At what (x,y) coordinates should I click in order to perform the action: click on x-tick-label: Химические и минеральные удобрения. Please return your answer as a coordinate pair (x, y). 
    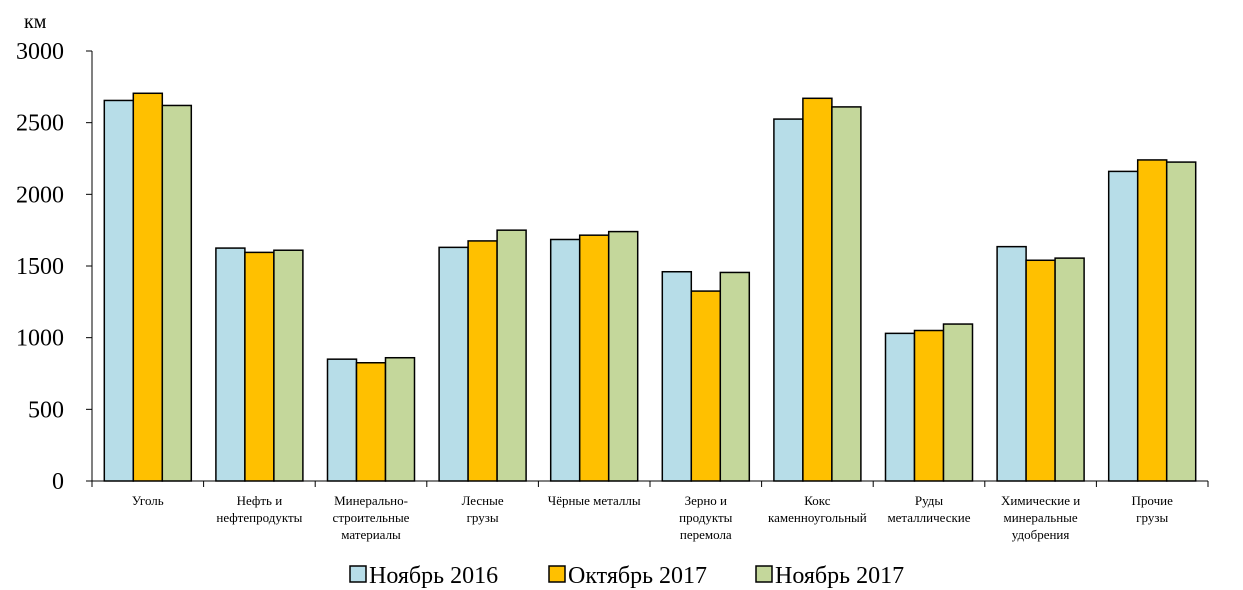
    Looking at the image, I should click on (1040, 517).